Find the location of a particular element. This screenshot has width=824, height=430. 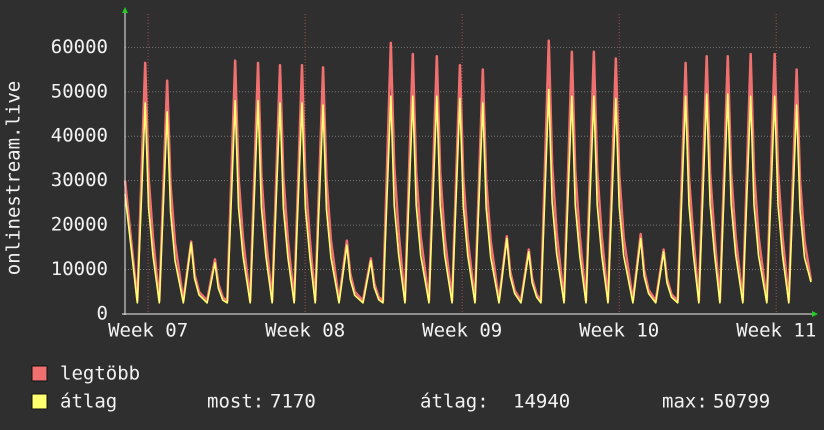

x-tick-label: Week 10 is located at coordinates (619, 331).